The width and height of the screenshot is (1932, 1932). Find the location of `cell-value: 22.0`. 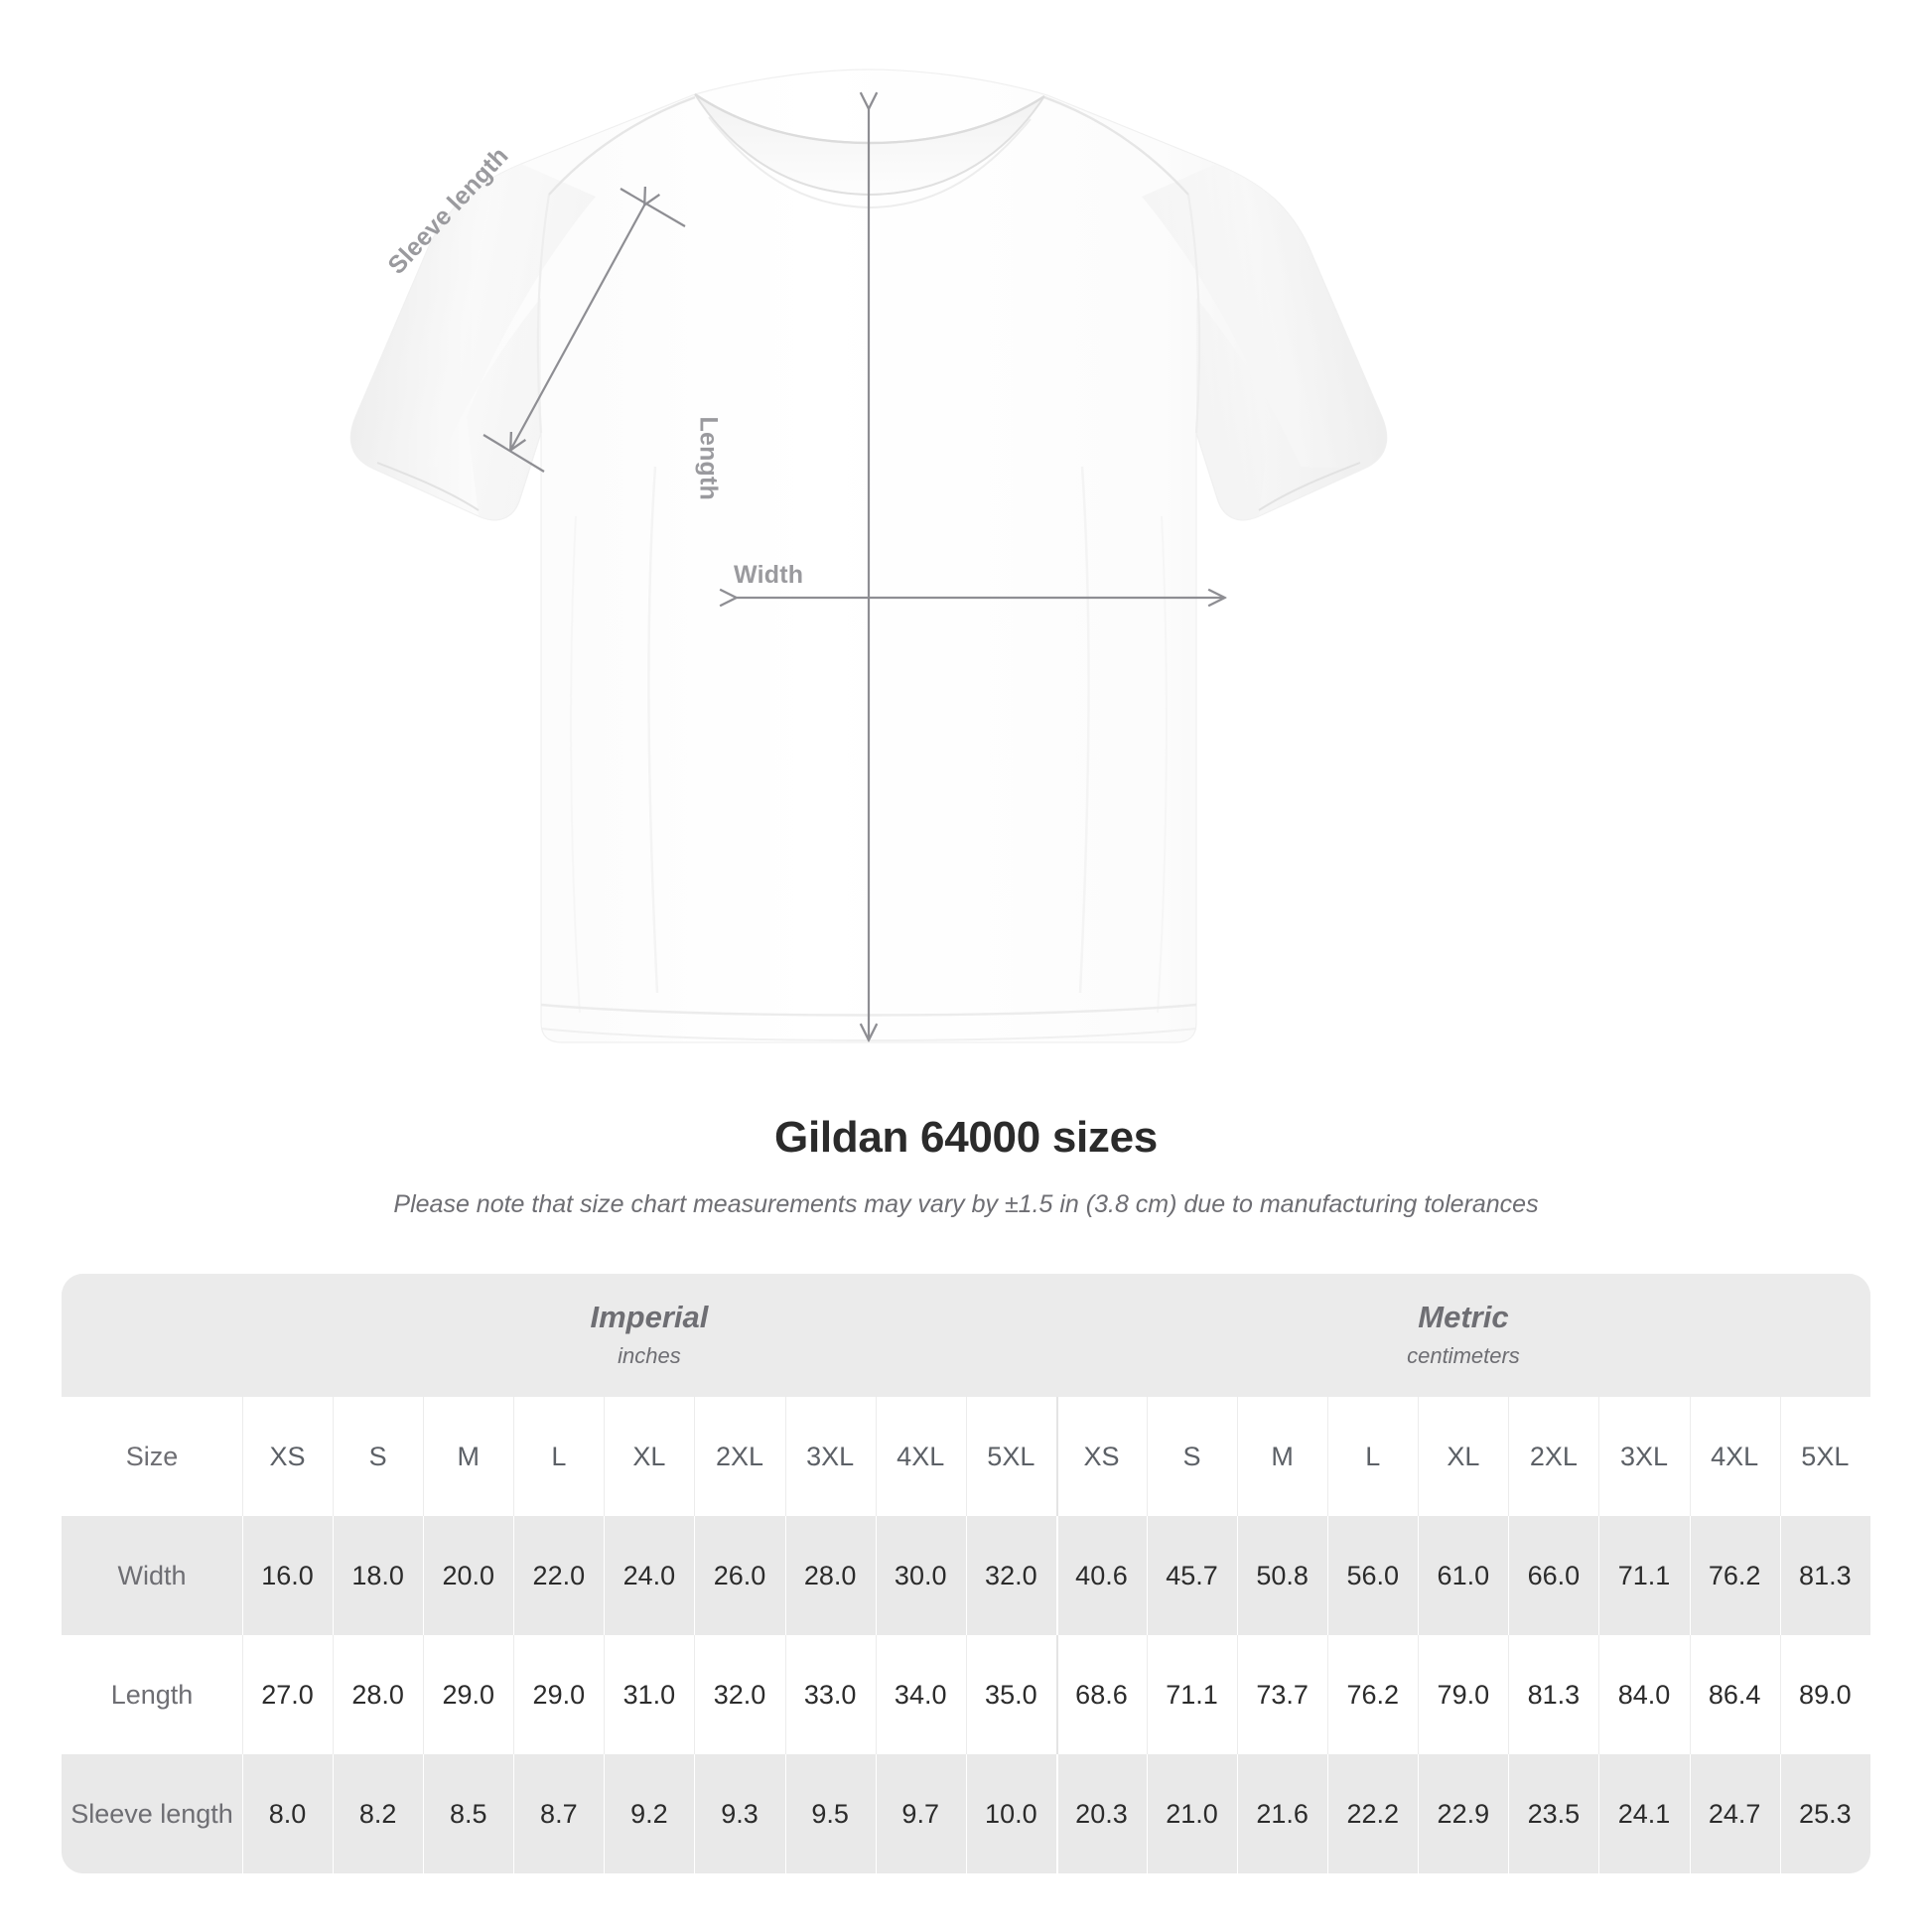

cell-value: 22.0 is located at coordinates (559, 1576).